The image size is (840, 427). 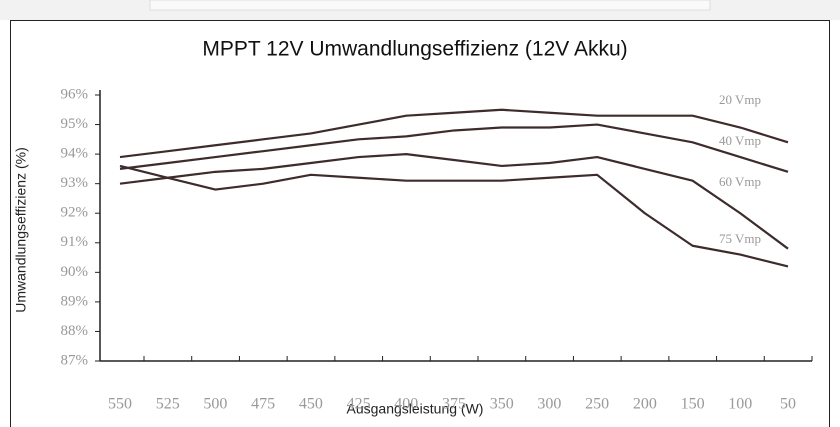 What do you see at coordinates (693, 404) in the screenshot?
I see `x-tick-label: 150` at bounding box center [693, 404].